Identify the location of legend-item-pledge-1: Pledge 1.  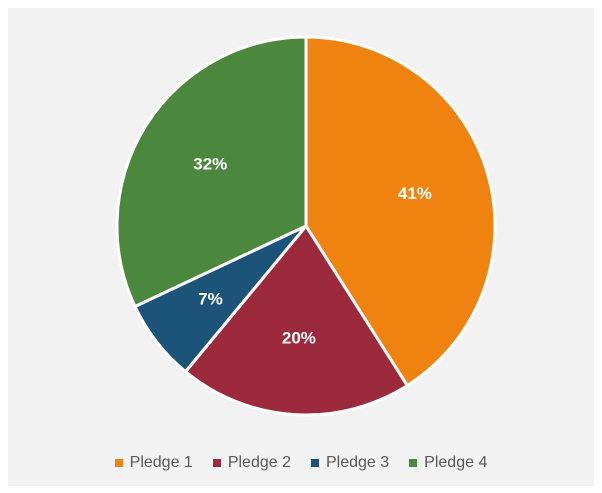
(153, 463).